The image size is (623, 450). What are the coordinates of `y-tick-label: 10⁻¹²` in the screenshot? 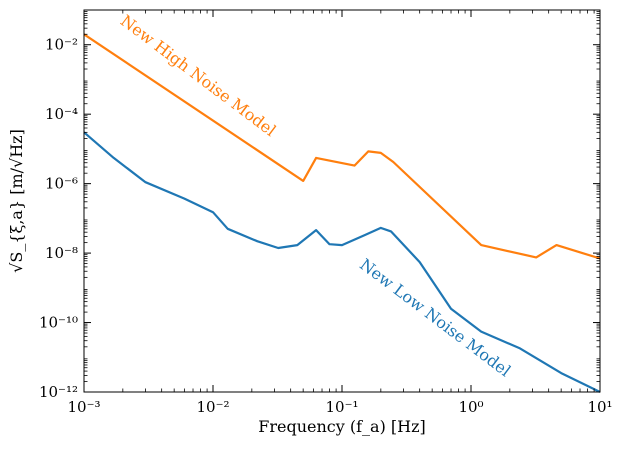 It's located at (58, 392).